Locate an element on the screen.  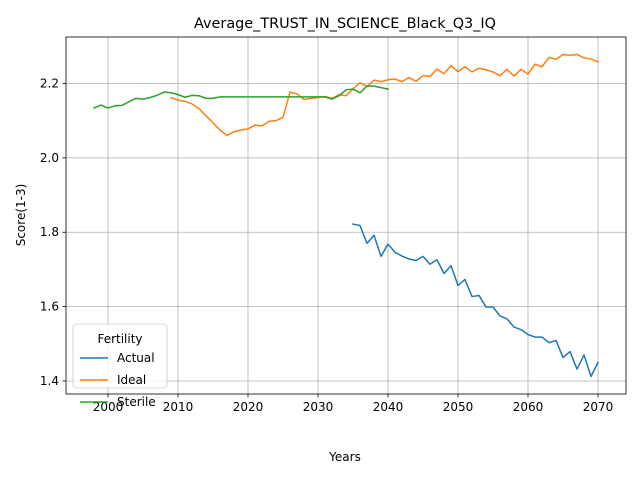
y-tick-label: 1.4 is located at coordinates (49, 381).